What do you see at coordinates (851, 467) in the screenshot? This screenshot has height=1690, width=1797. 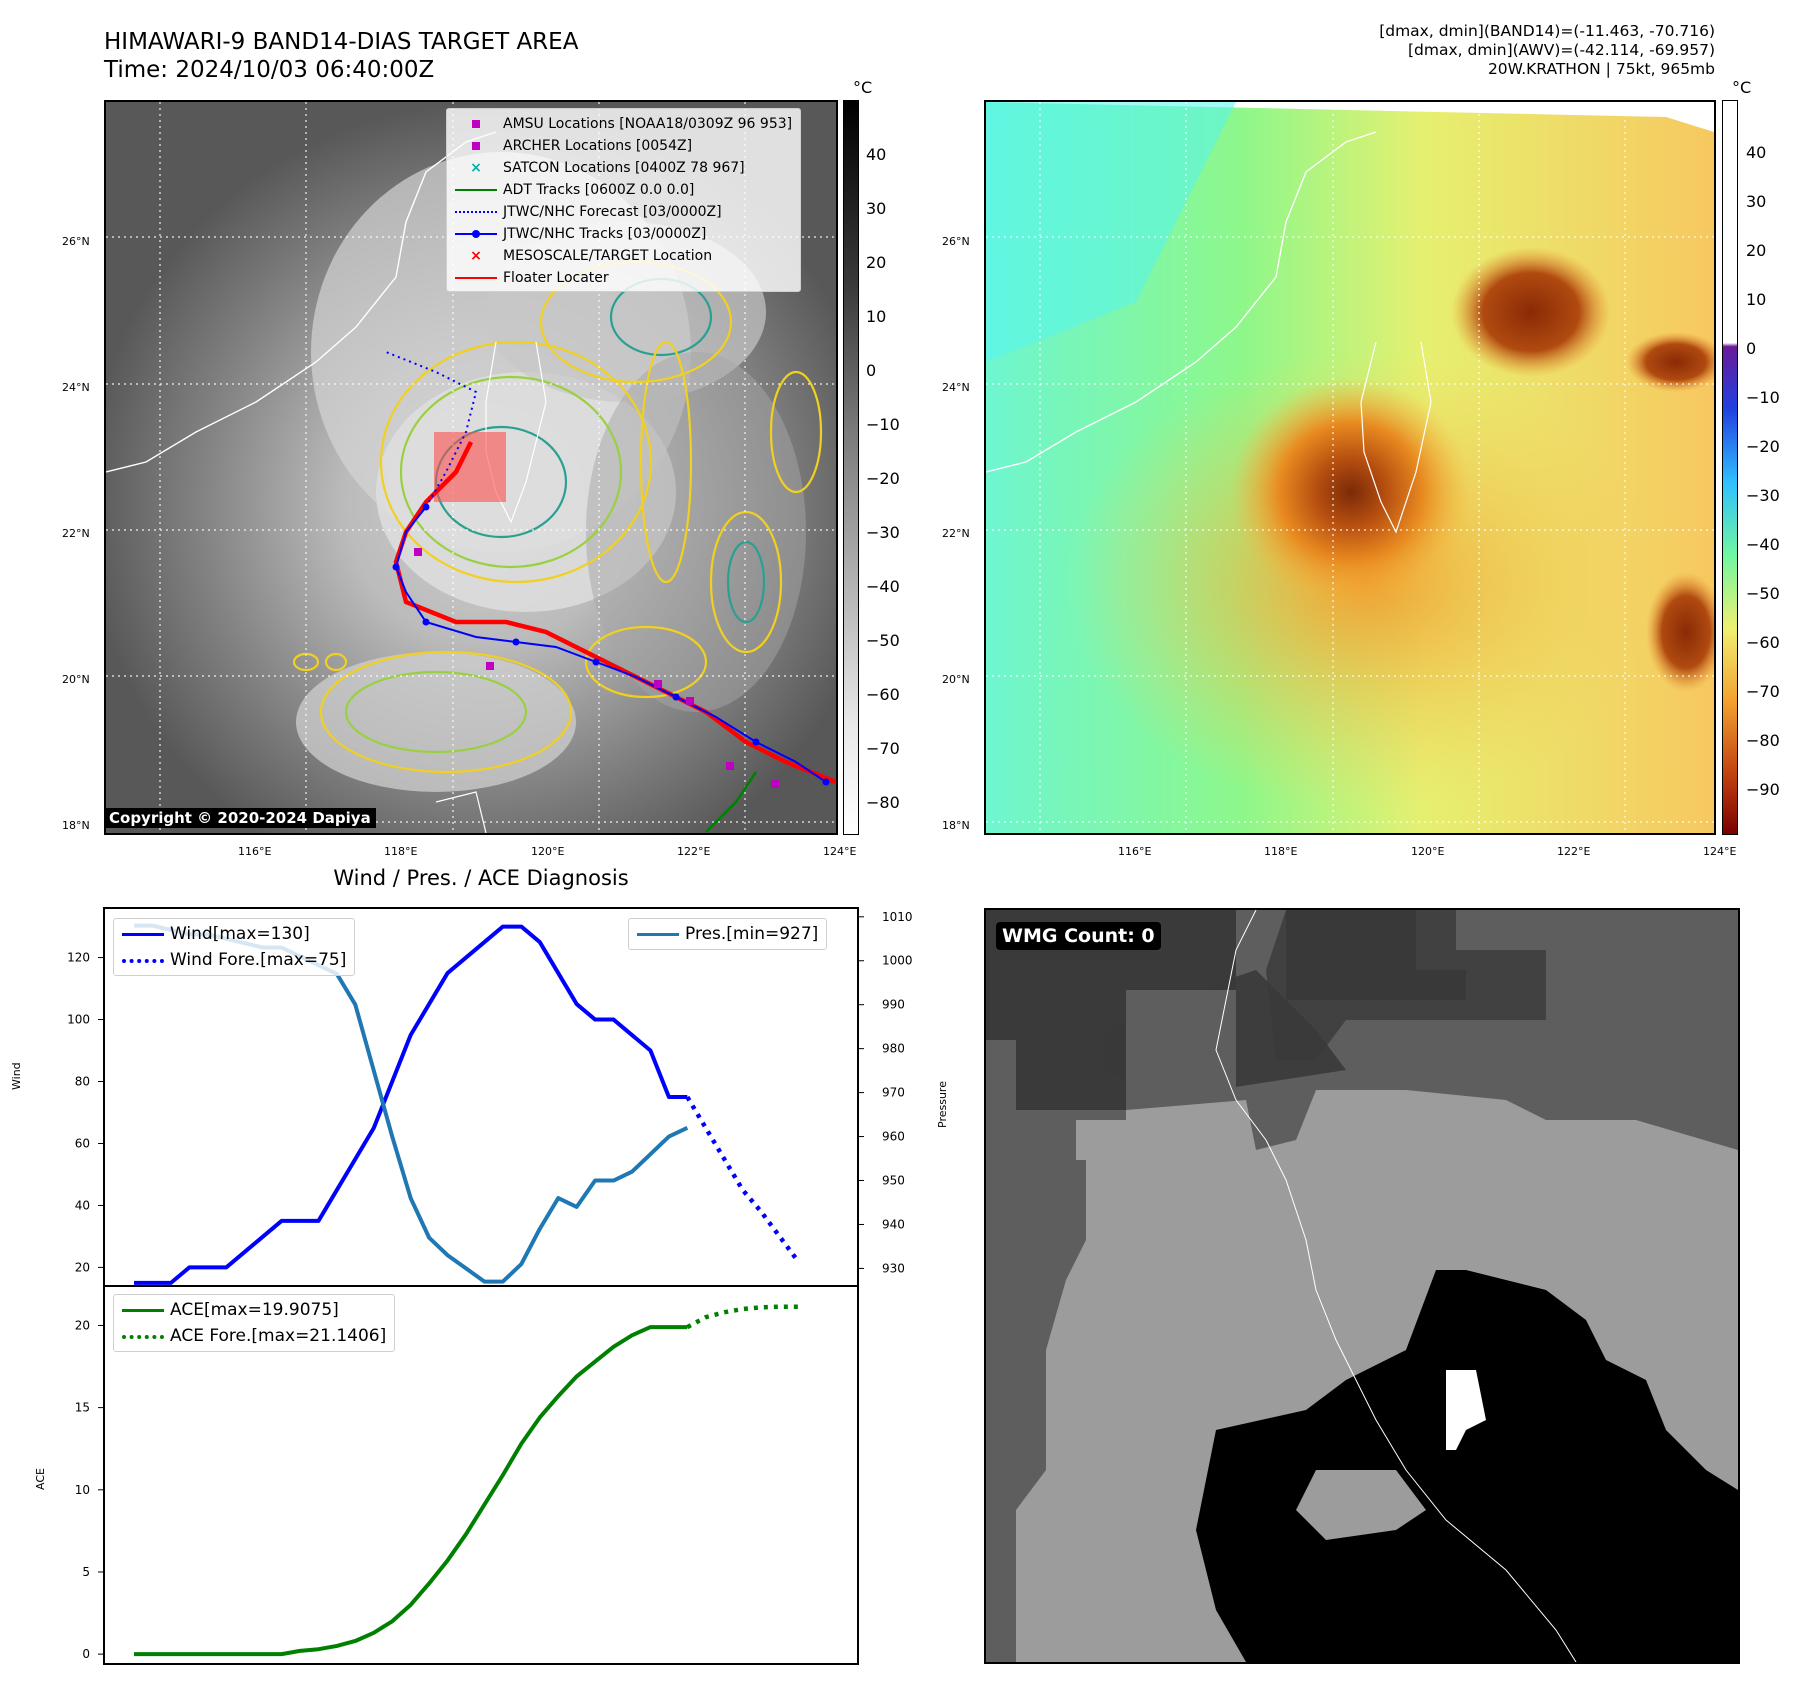 I see `colorbar-left` at bounding box center [851, 467].